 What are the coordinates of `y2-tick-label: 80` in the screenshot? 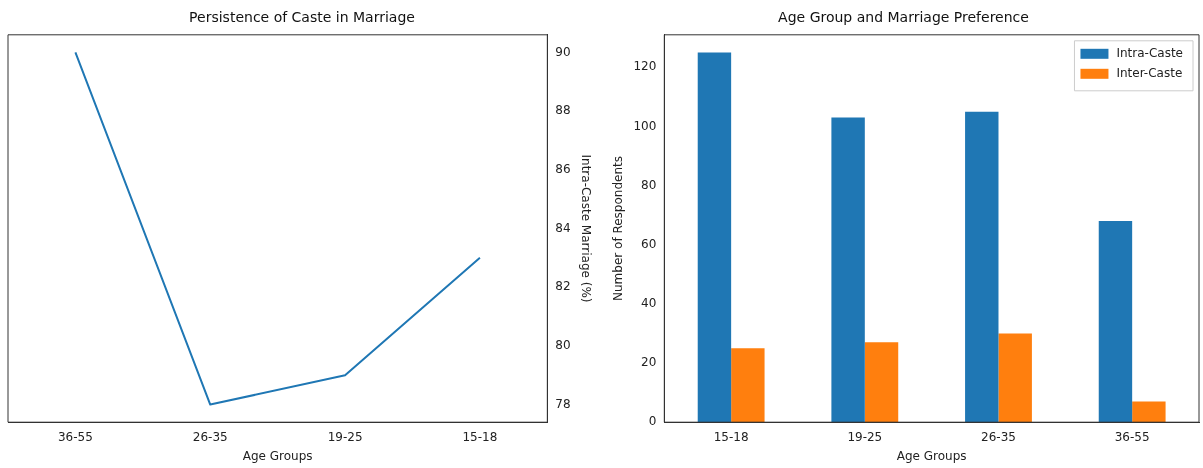 It's located at (563, 345).